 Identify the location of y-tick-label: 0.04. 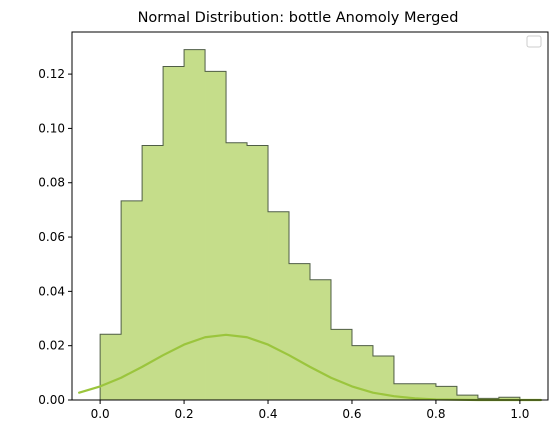
(51, 291).